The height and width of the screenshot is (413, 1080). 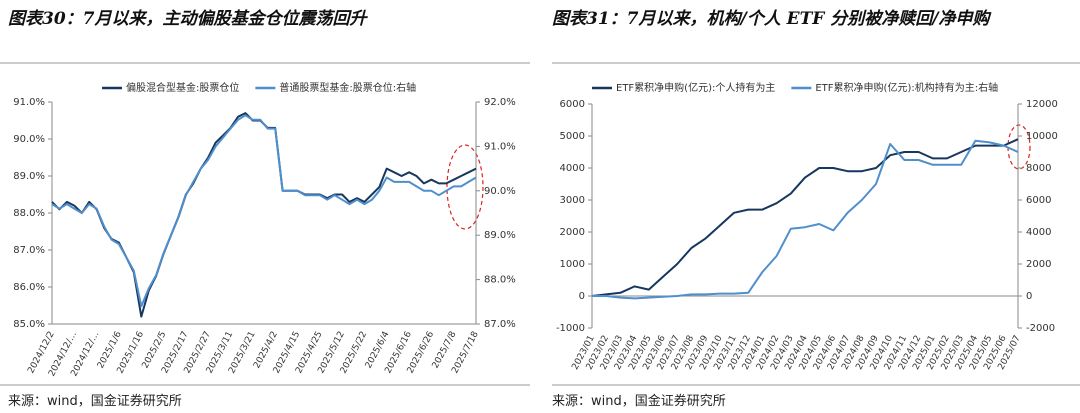 What do you see at coordinates (465, 187) in the screenshot?
I see `highlight-ellipse` at bounding box center [465, 187].